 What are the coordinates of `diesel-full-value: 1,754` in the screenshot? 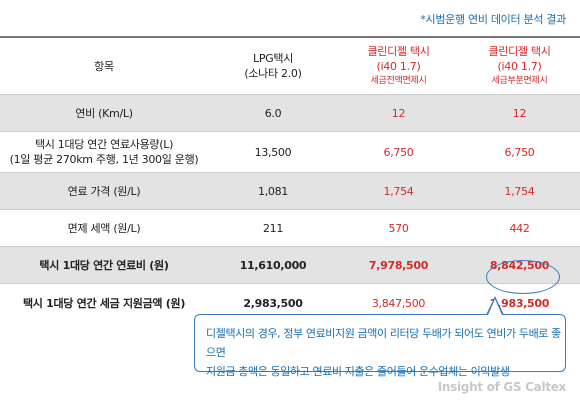 It's located at (398, 191).